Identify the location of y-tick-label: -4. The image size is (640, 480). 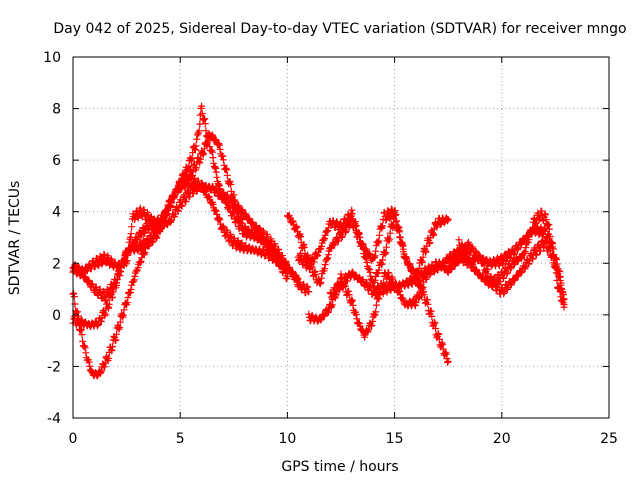
(54, 419).